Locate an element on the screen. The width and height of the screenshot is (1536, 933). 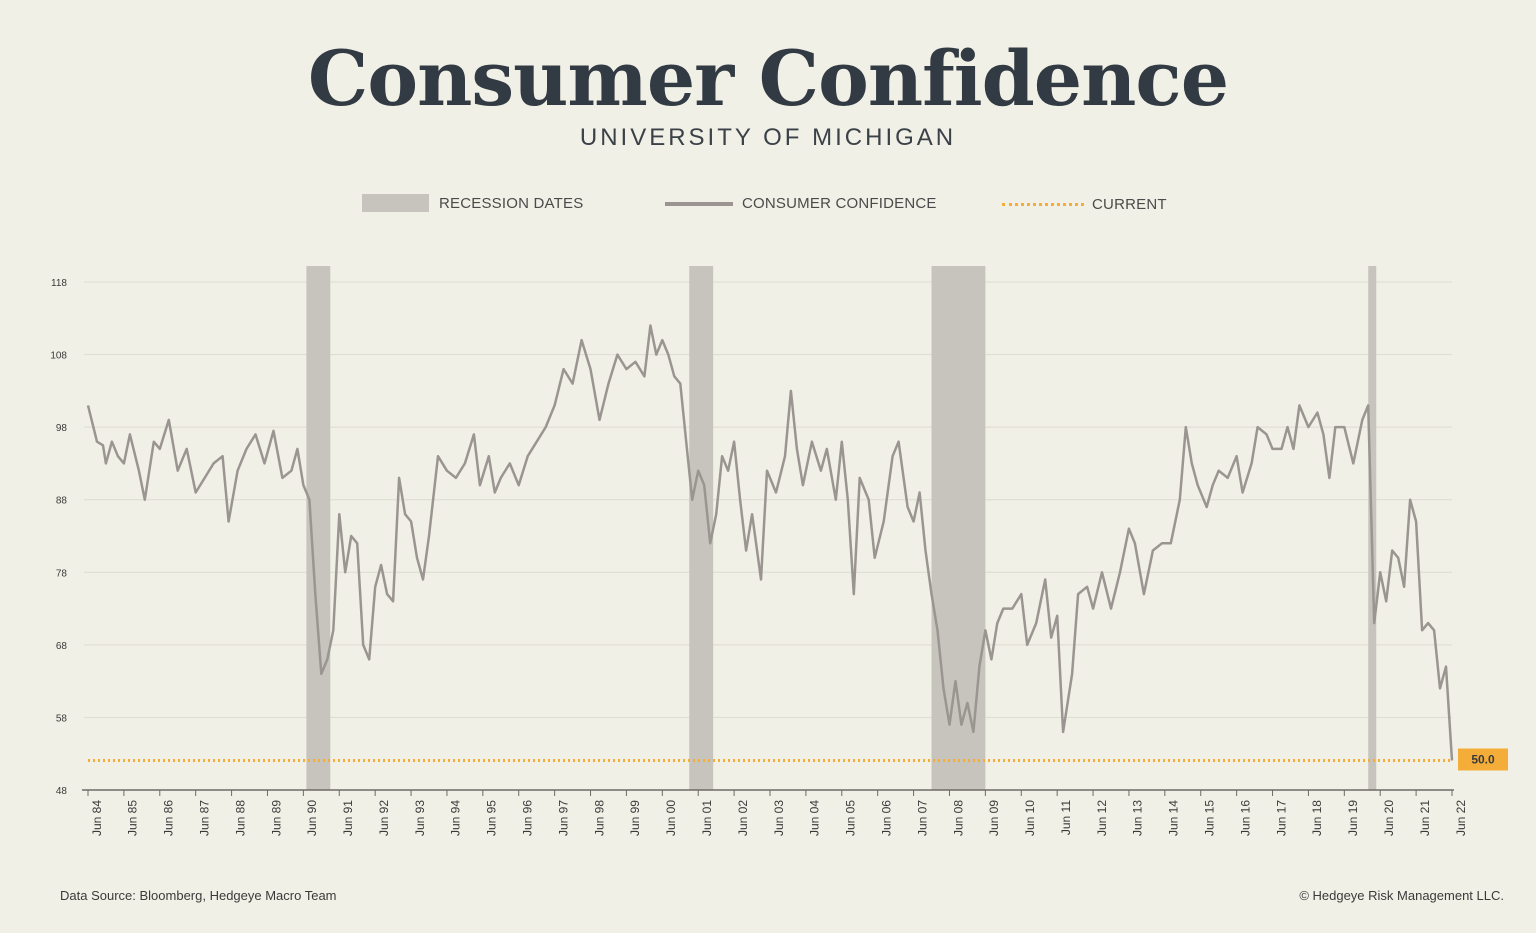
x-tick-label: Jun 86 is located at coordinates (169, 818).